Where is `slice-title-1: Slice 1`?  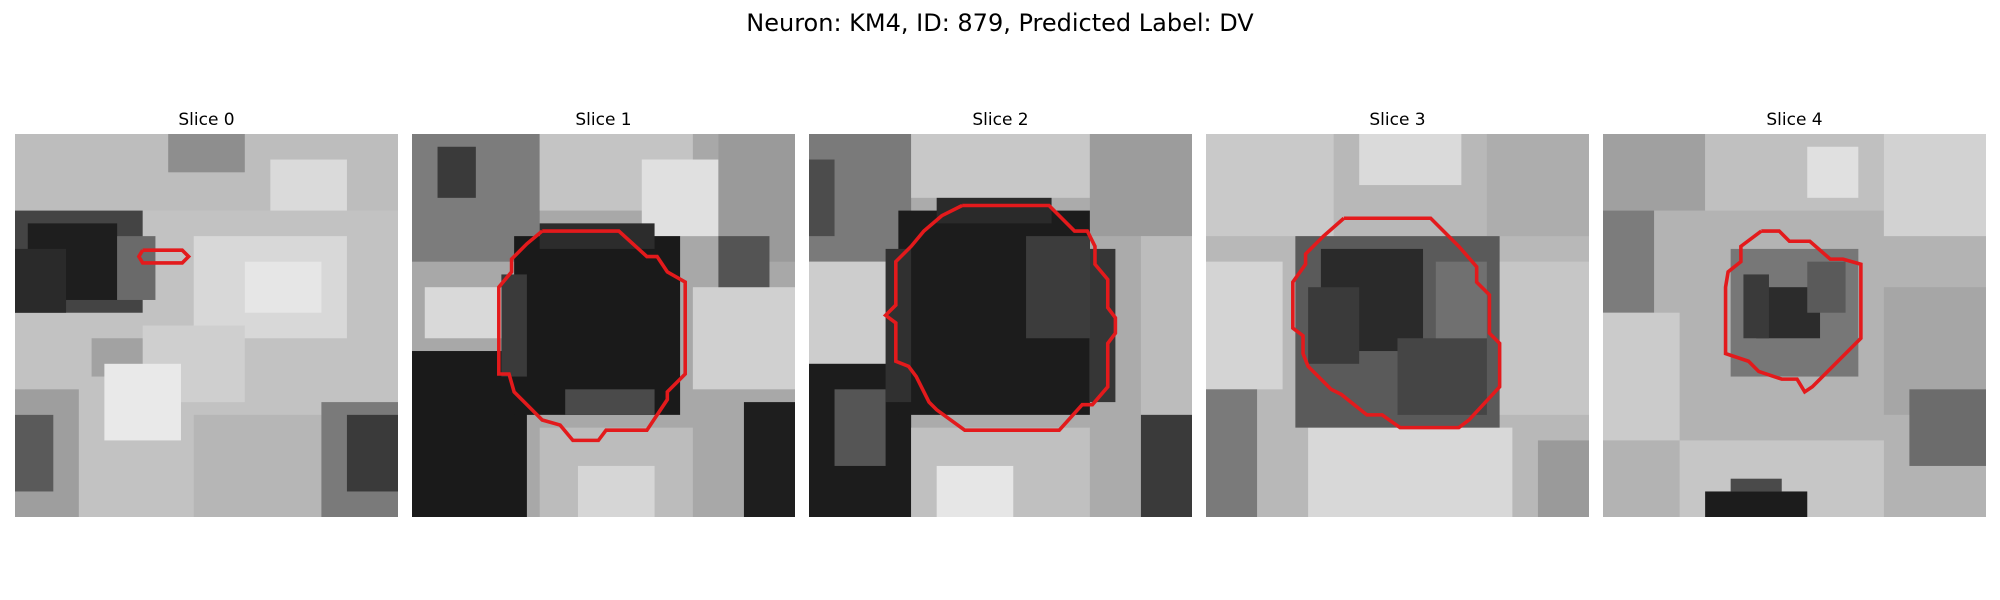 slice-title-1: Slice 1 is located at coordinates (603, 120).